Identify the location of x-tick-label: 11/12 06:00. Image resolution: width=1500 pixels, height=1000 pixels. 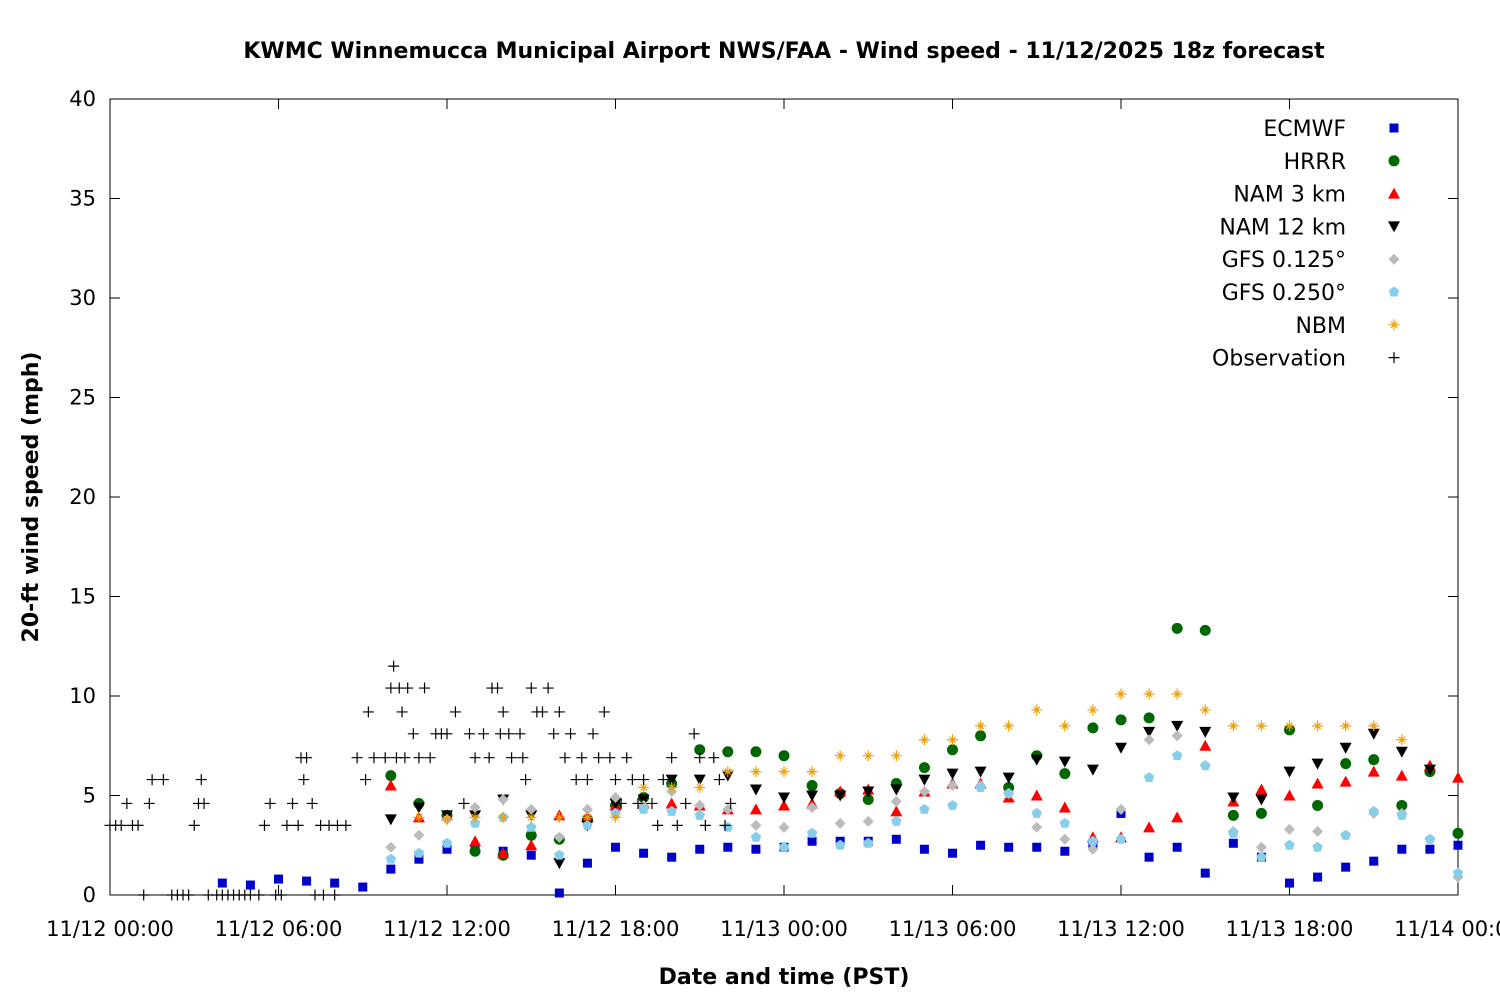
(279, 929).